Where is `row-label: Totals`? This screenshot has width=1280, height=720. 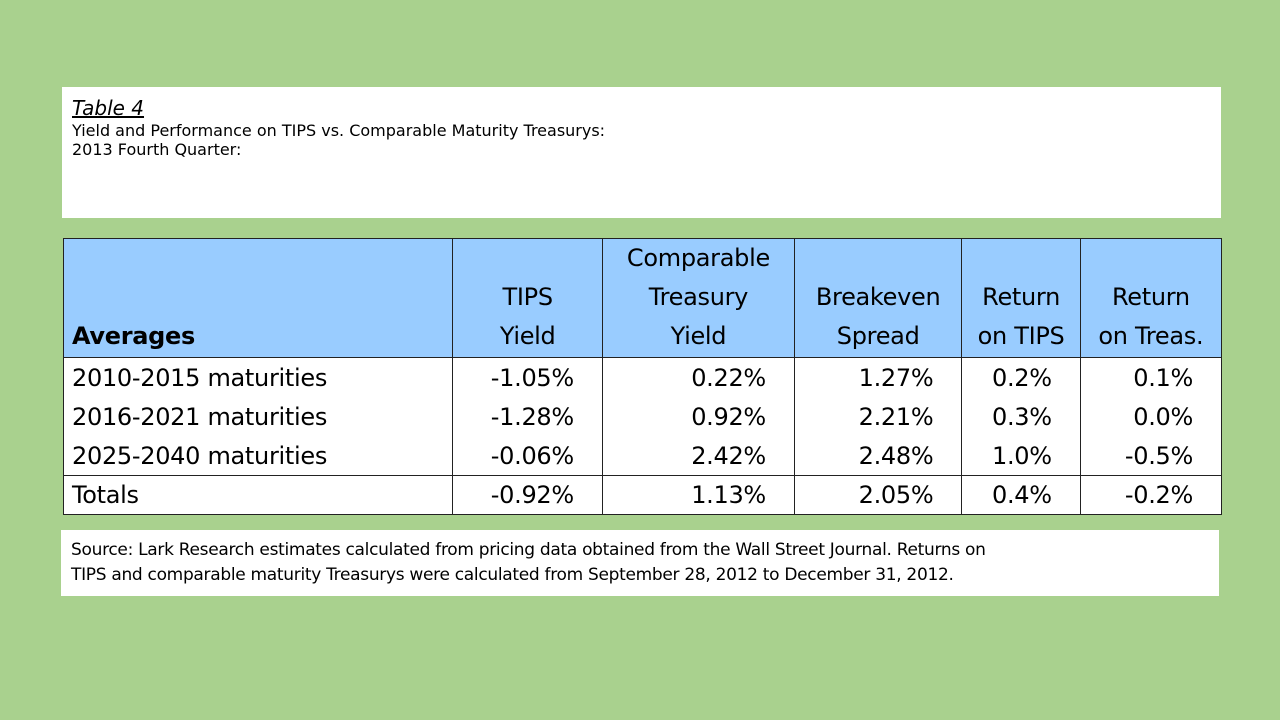 row-label: Totals is located at coordinates (258, 495).